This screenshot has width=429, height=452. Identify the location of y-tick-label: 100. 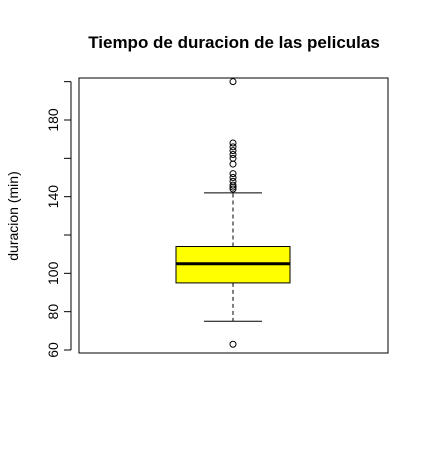
(53, 273).